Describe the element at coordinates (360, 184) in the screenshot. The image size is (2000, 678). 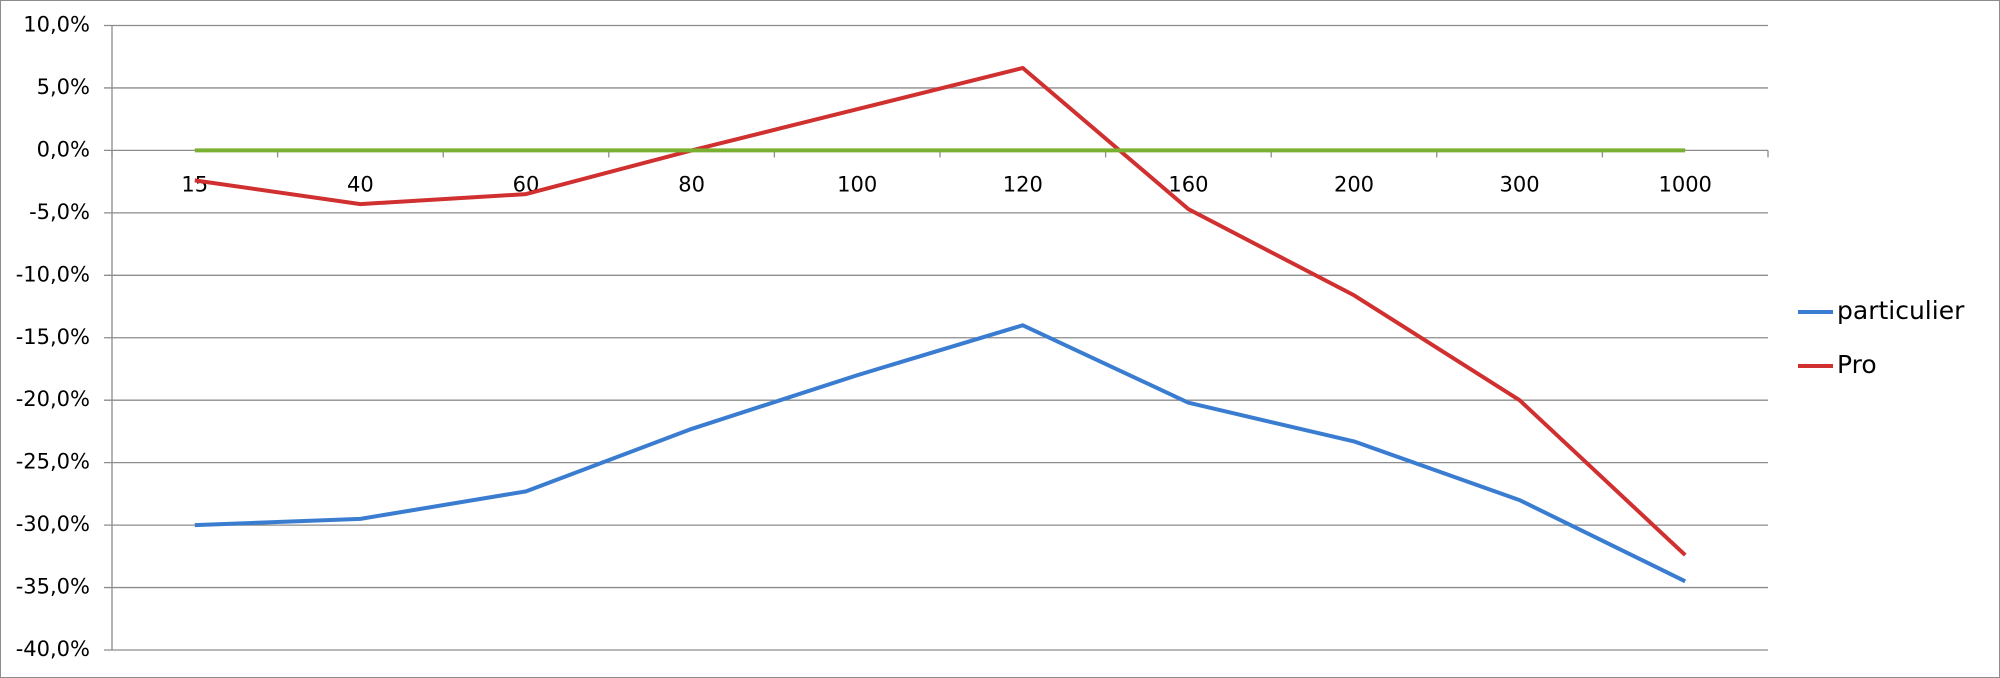
I see `x-tick-label: 40` at that location.